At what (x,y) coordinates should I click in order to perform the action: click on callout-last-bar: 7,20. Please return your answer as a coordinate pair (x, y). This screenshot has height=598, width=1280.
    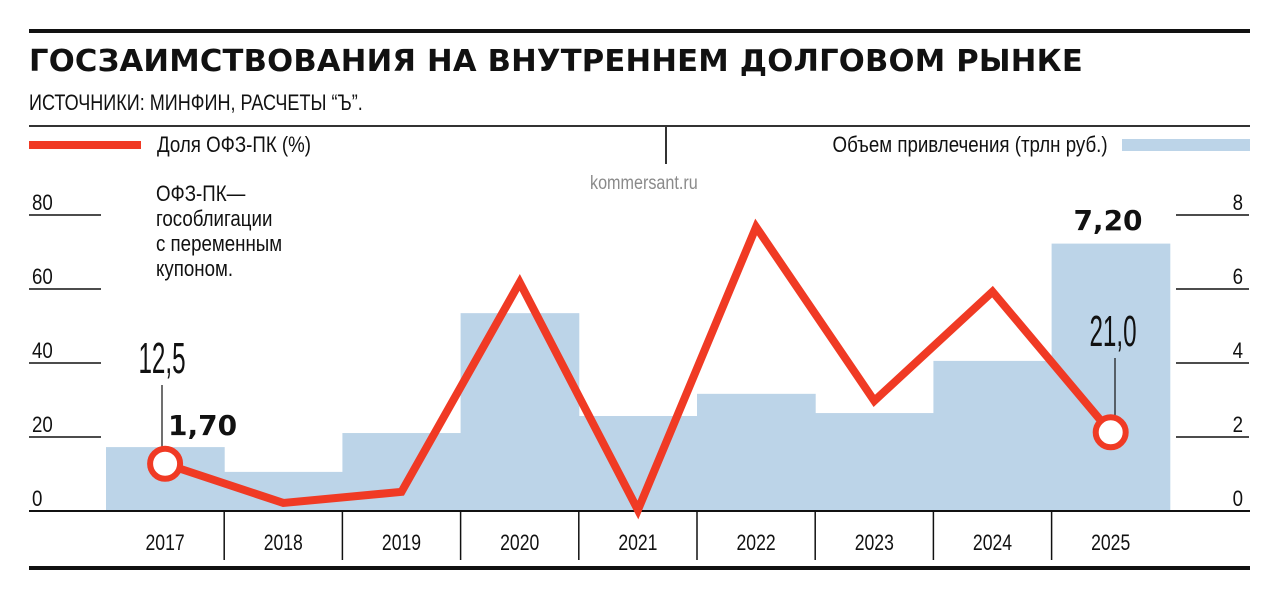
    Looking at the image, I should click on (1107, 220).